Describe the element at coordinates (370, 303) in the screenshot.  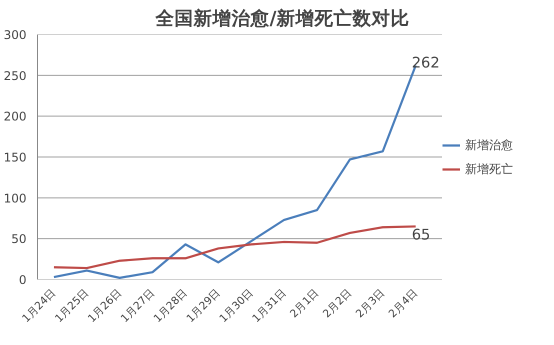
I see `x-tick-label: 2月3日` at that location.